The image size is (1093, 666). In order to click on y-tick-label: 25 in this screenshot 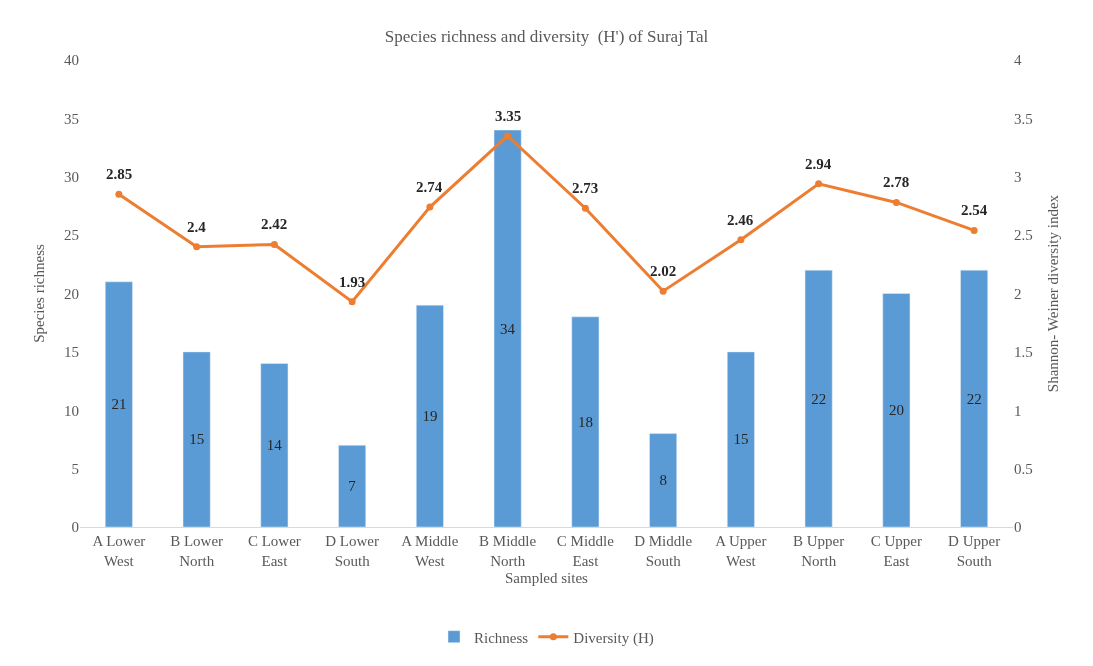, I will do `click(71, 235)`.